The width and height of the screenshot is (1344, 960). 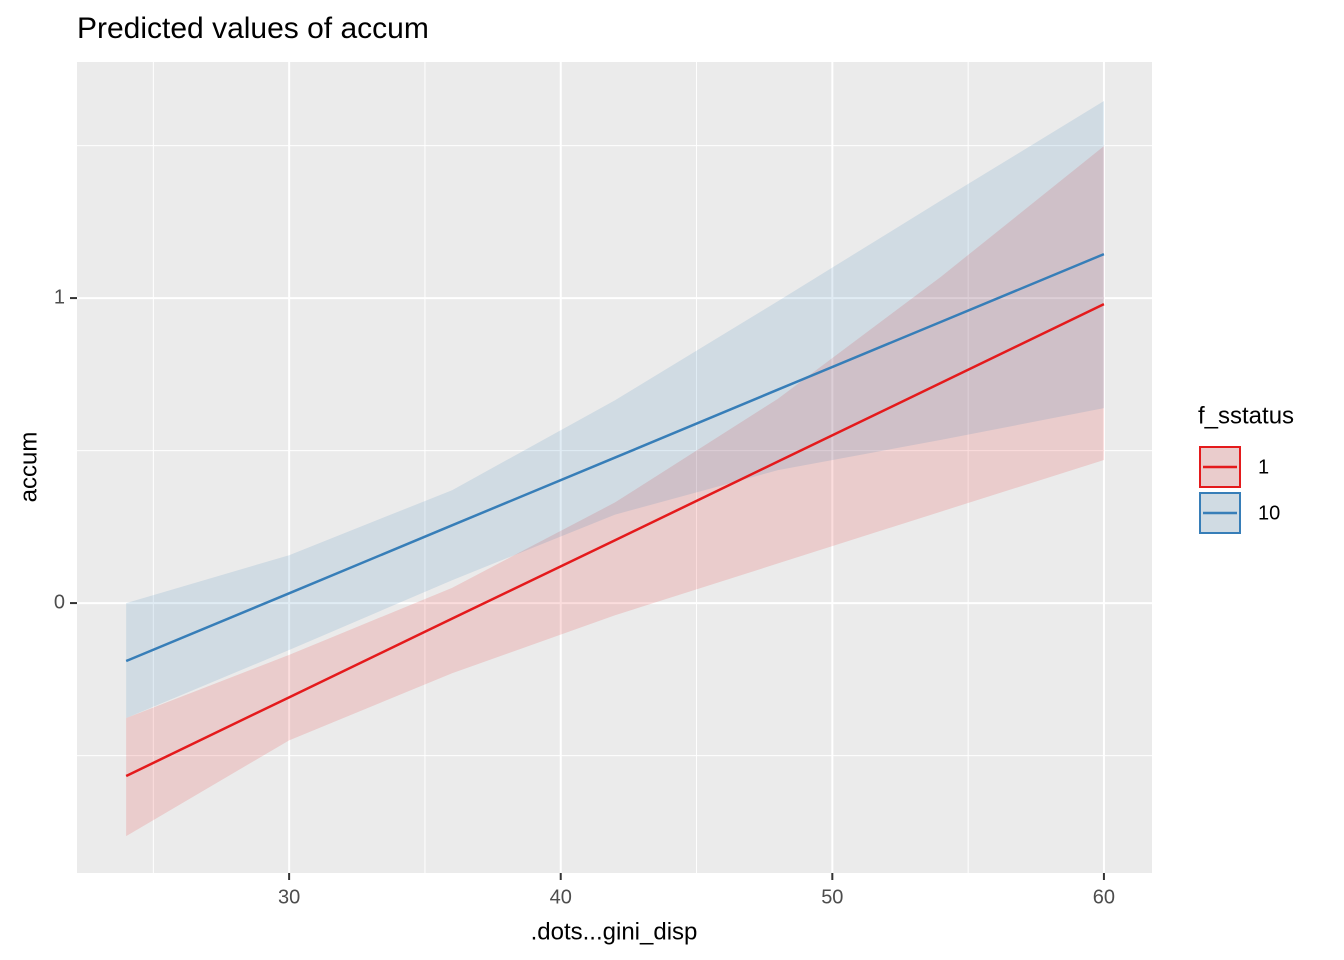 I want to click on legend-label: 1, so click(x=1263, y=467).